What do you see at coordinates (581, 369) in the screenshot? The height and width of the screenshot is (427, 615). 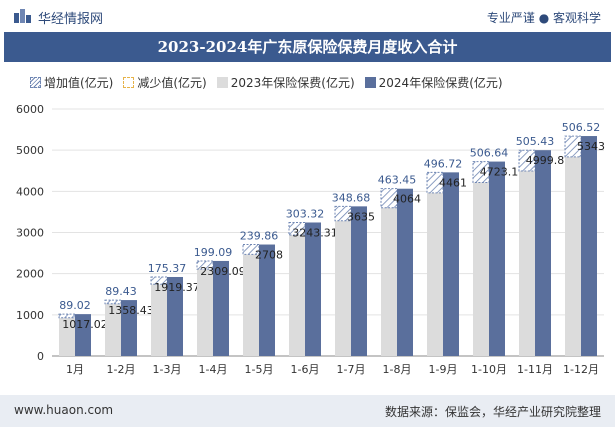 I see `x-tick-label: 1-12月` at bounding box center [581, 369].